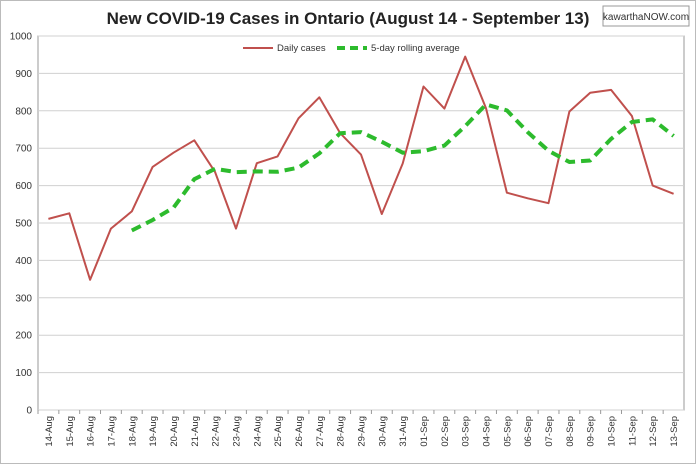 The image size is (696, 464). I want to click on x-tick-label: 05-Sep, so click(507, 431).